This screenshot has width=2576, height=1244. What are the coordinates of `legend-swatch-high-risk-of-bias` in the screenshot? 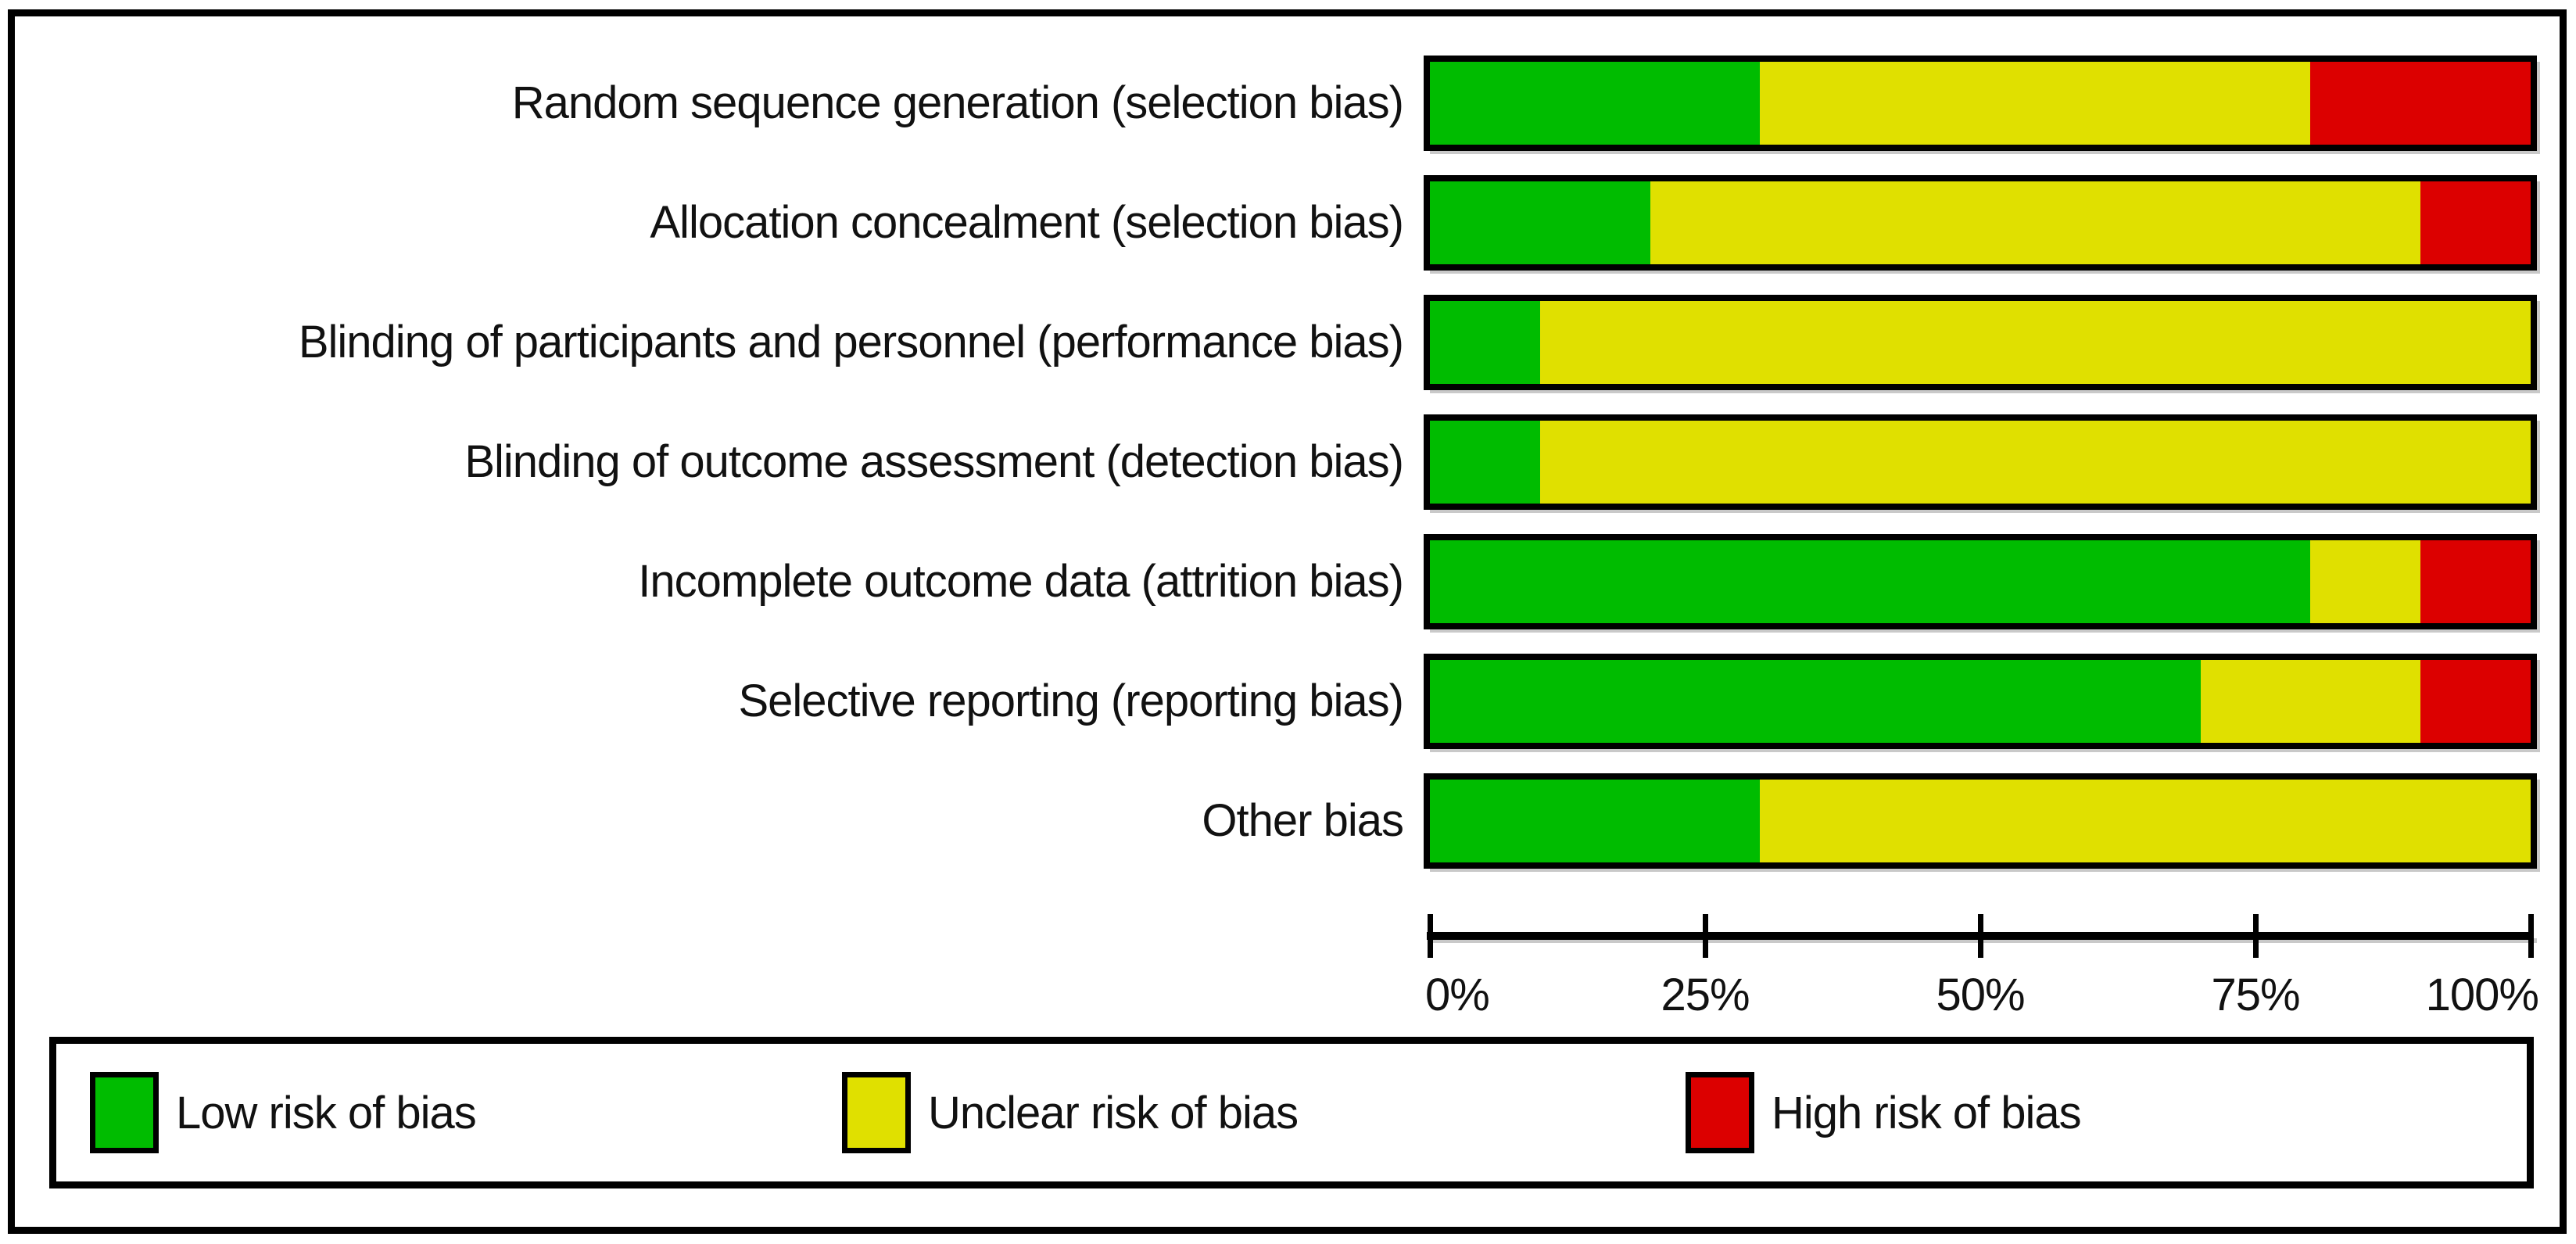 It's located at (1720, 1112).